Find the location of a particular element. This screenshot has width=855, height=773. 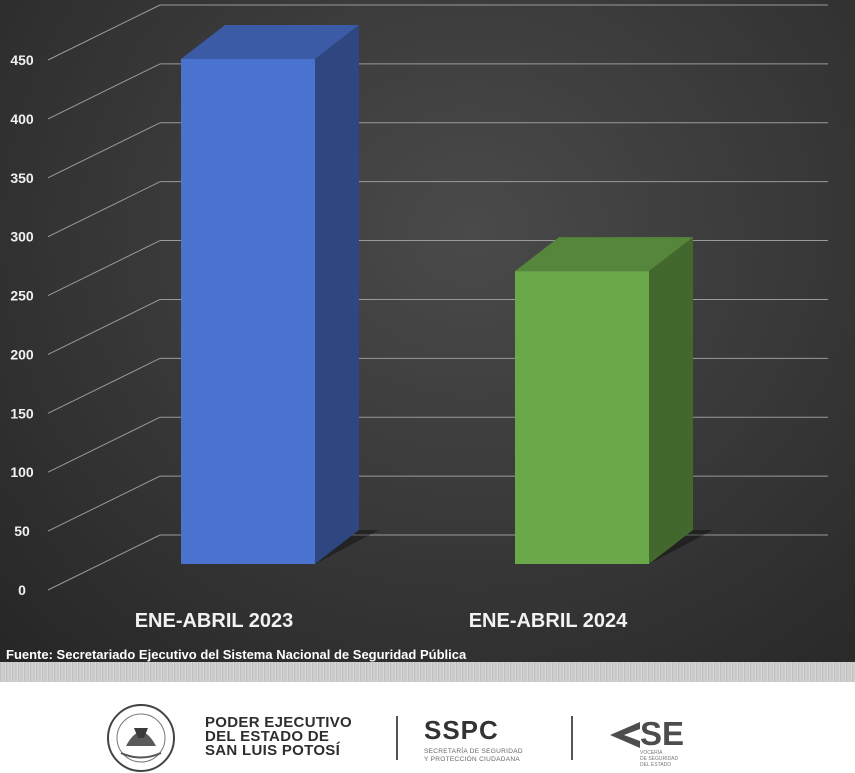

se-arrow-icon is located at coordinates (625, 735).